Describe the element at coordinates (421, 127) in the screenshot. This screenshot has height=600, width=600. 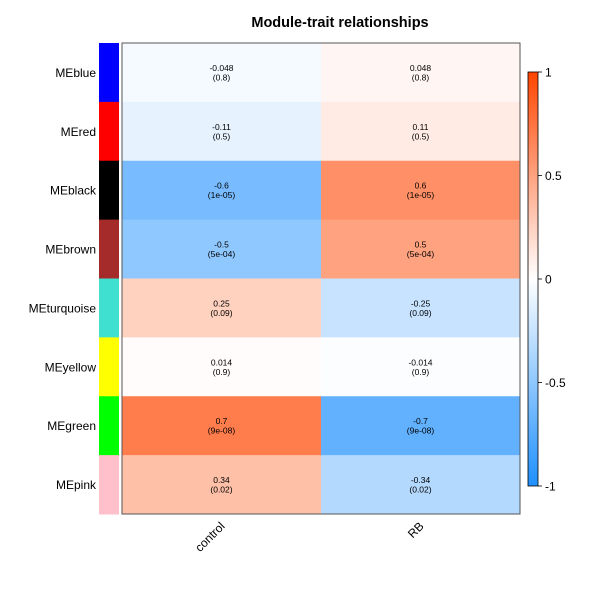
I see `cell-correlation-label: 0.11` at that location.